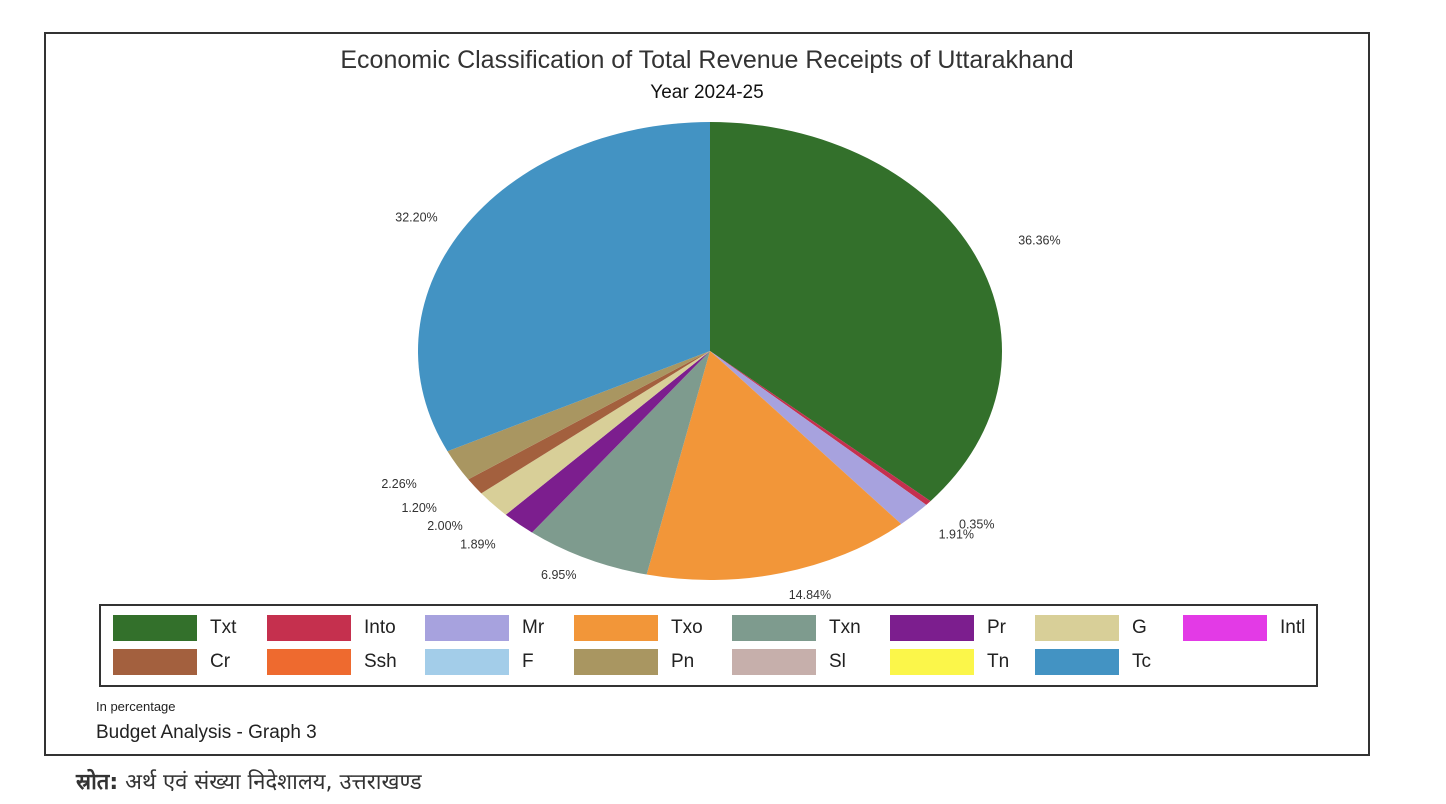 The height and width of the screenshot is (804, 1446). I want to click on pie-label-mr: 1.91%, so click(956, 534).